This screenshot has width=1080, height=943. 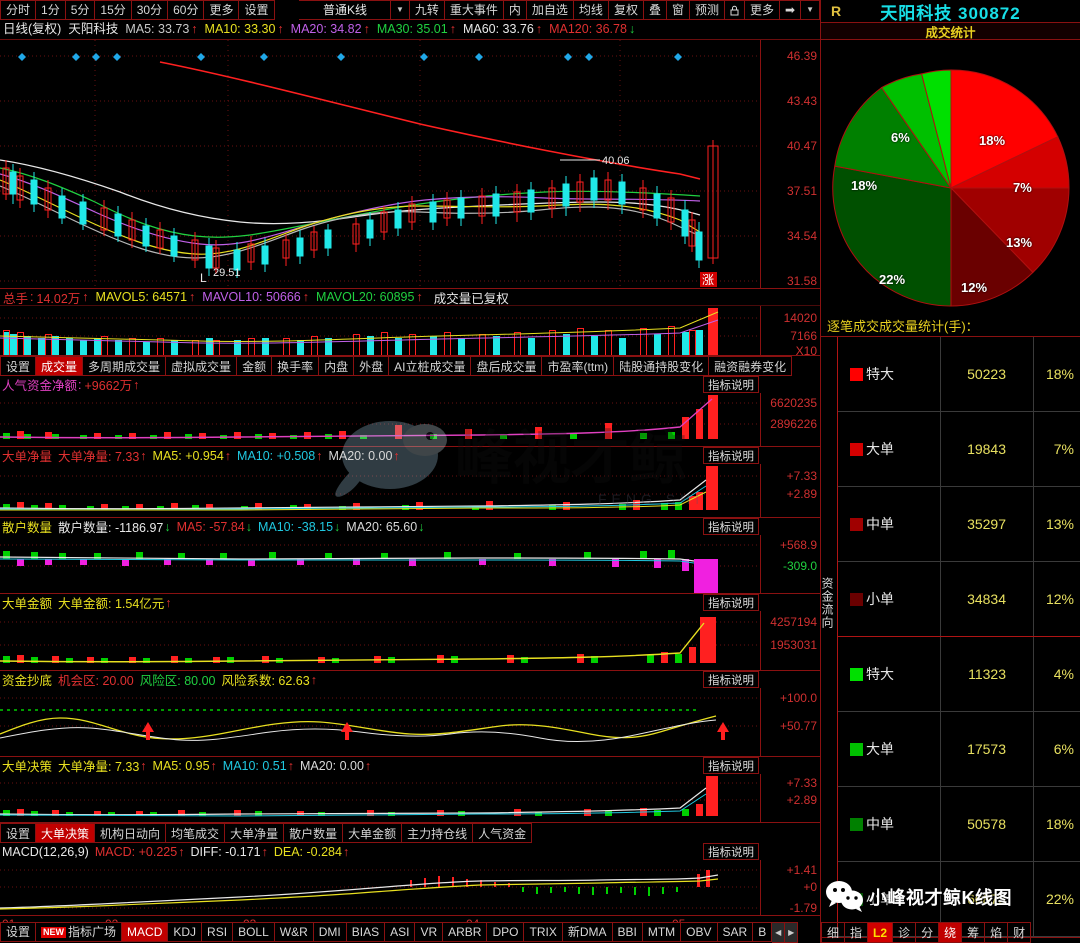 What do you see at coordinates (196, 833) in the screenshot?
I see `indtab-3: 均笔成交` at bounding box center [196, 833].